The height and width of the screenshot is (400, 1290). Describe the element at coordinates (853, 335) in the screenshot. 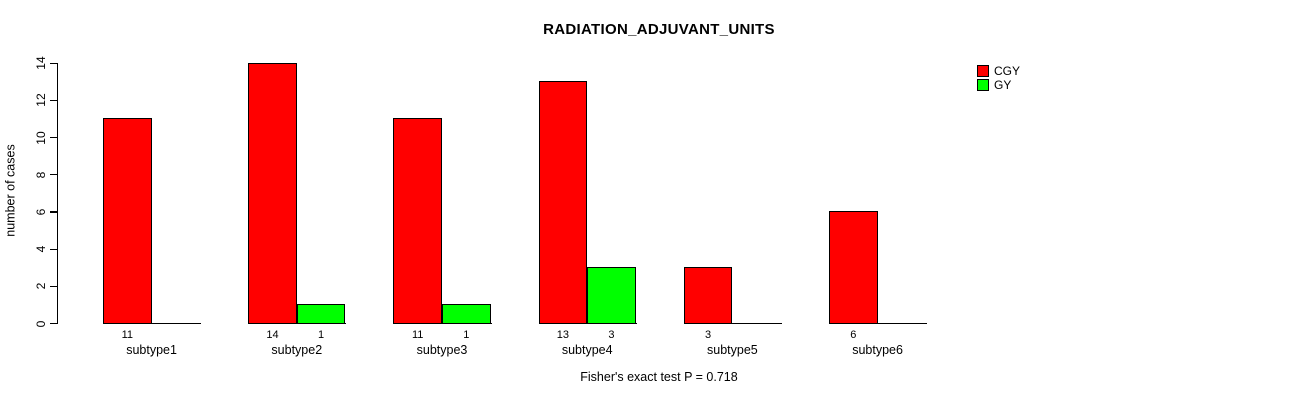

I see `bar-count-cgy-subtype6: 6` at that location.